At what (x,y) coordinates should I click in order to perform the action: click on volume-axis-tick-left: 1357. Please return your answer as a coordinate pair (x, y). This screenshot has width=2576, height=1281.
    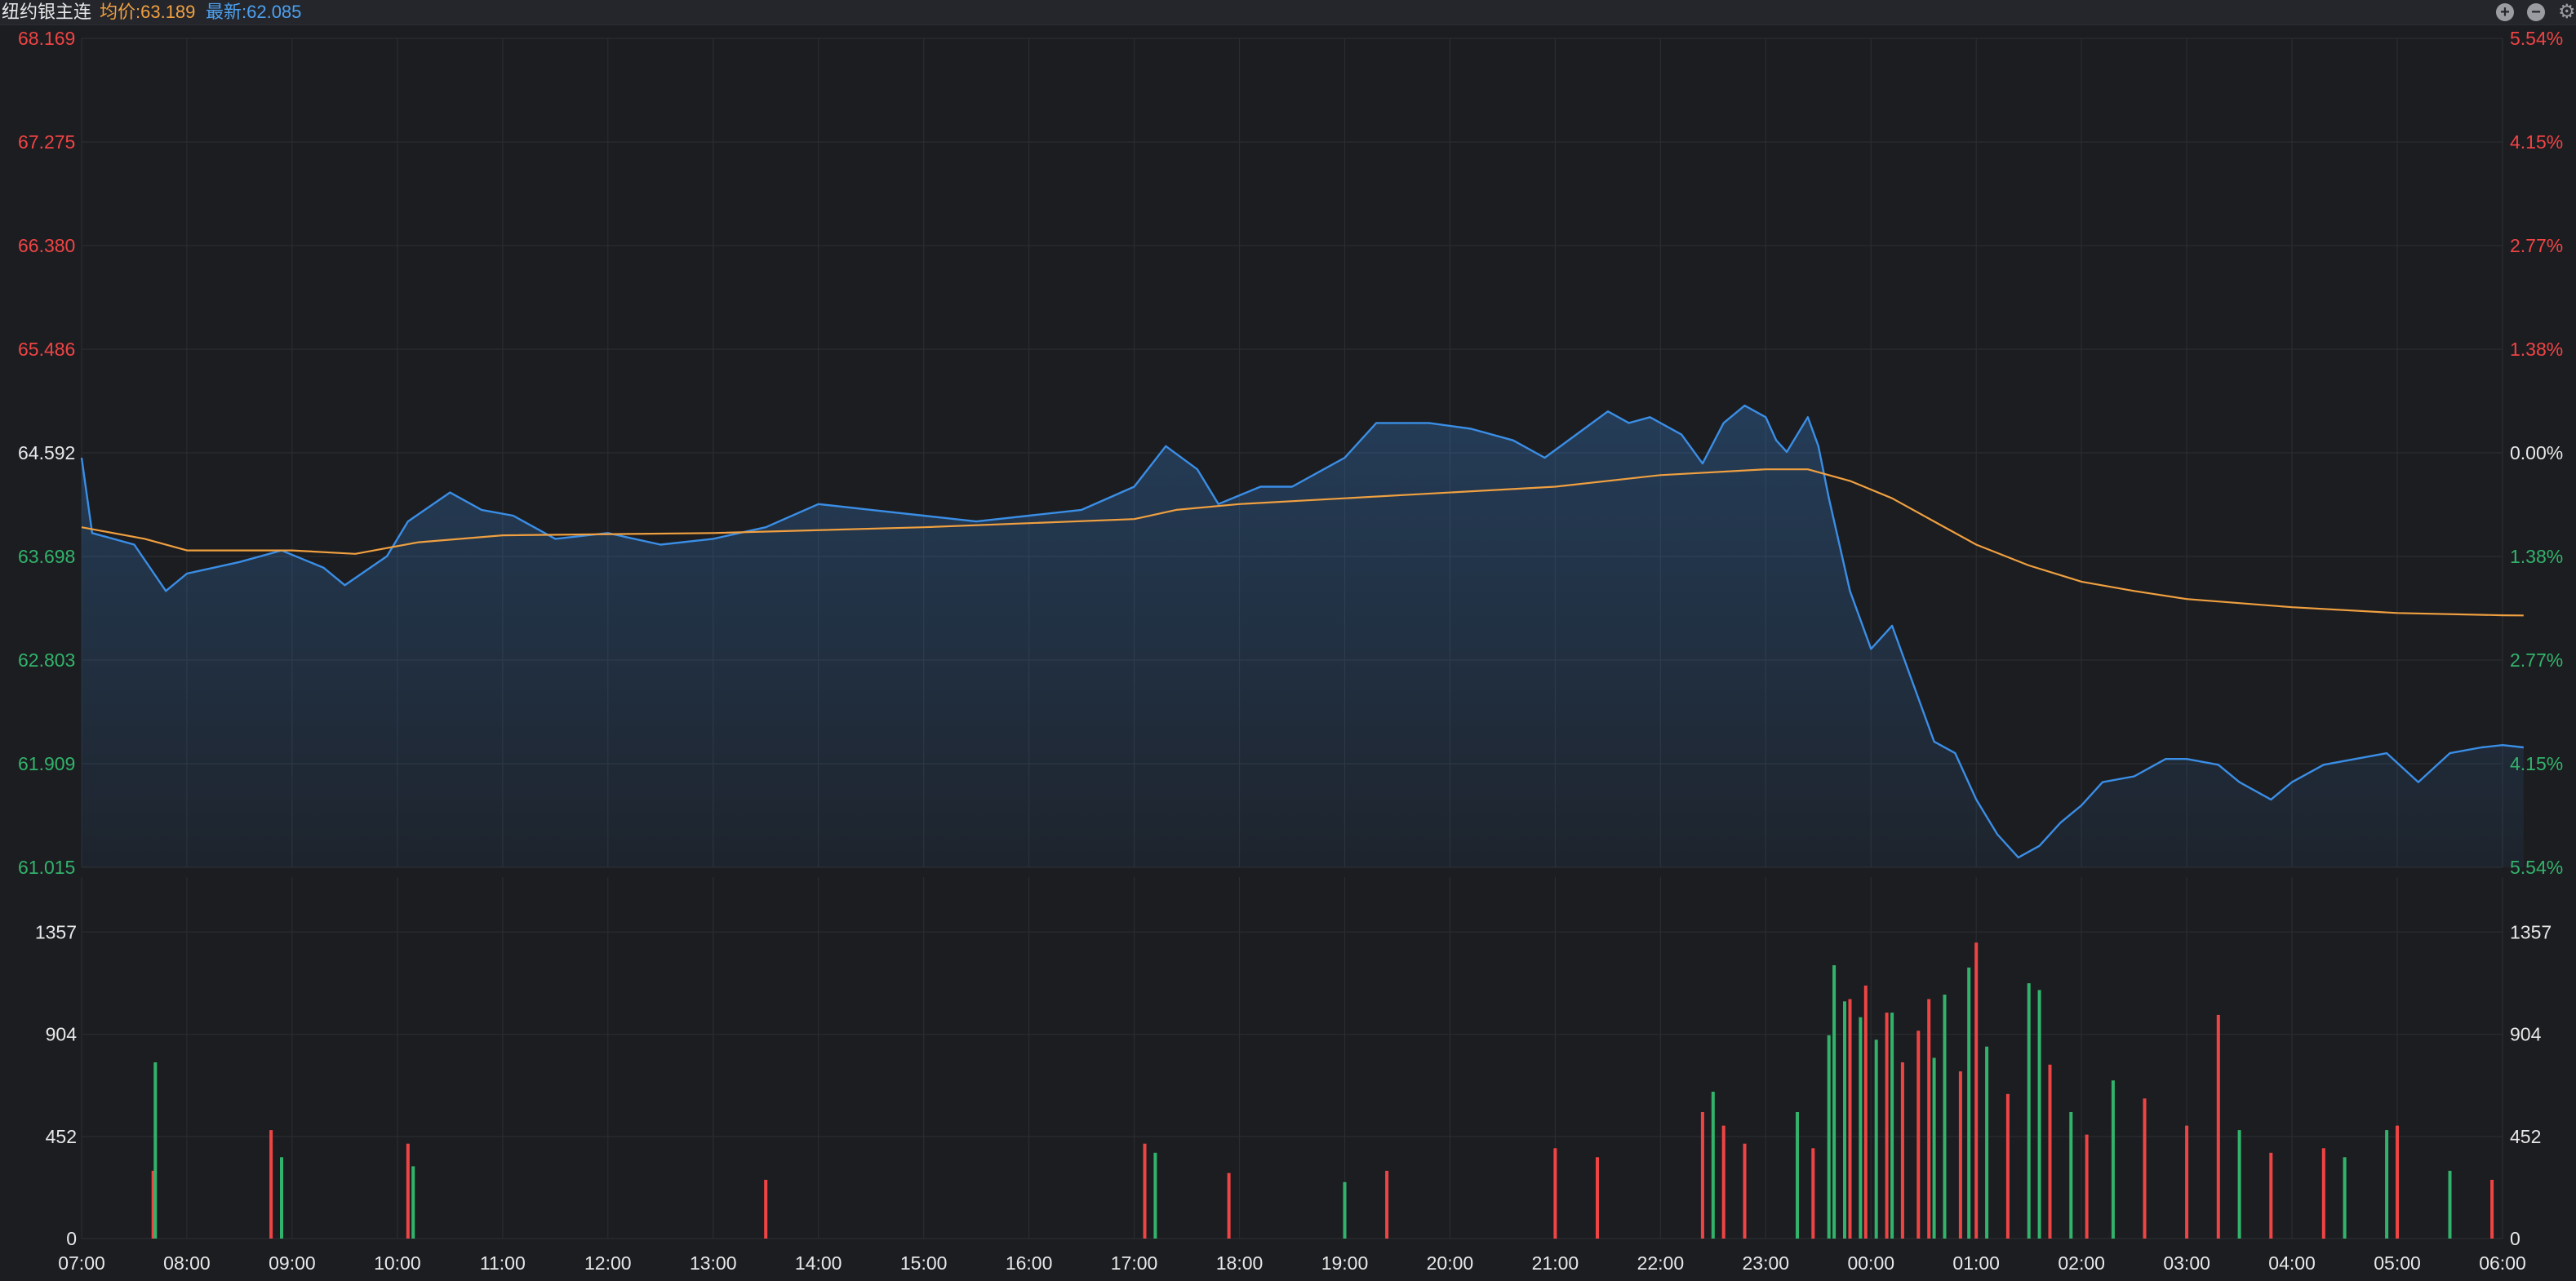
    Looking at the image, I should click on (56, 932).